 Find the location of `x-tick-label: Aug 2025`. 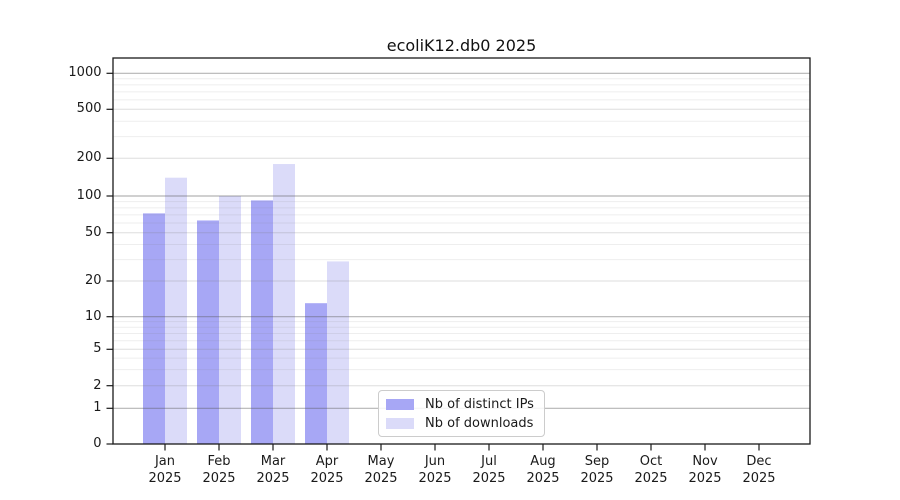

x-tick-label: Aug 2025 is located at coordinates (543, 470).